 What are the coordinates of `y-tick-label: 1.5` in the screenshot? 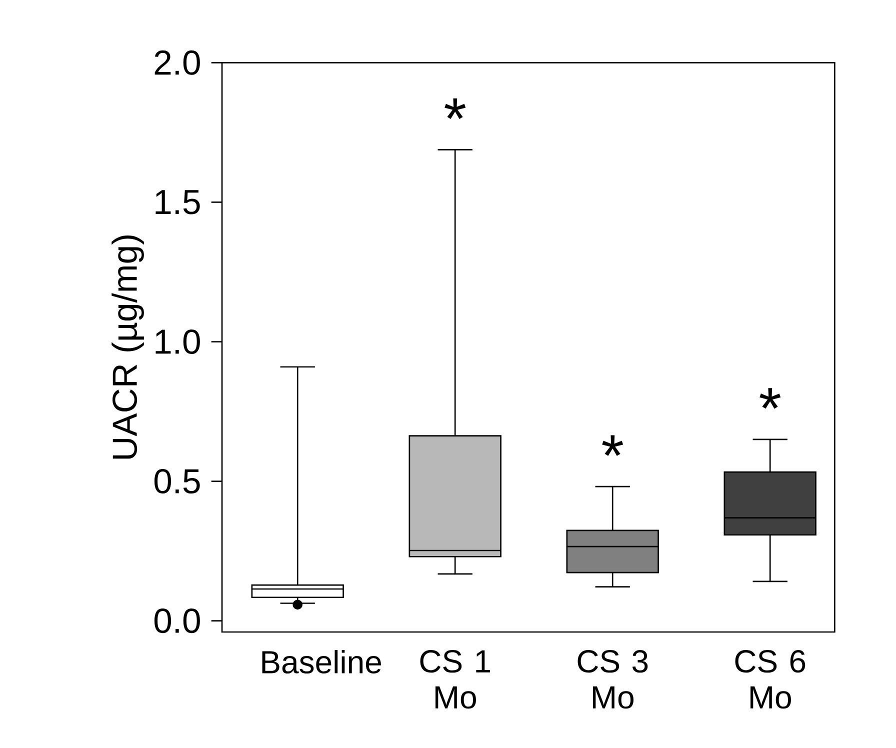 It's located at (178, 202).